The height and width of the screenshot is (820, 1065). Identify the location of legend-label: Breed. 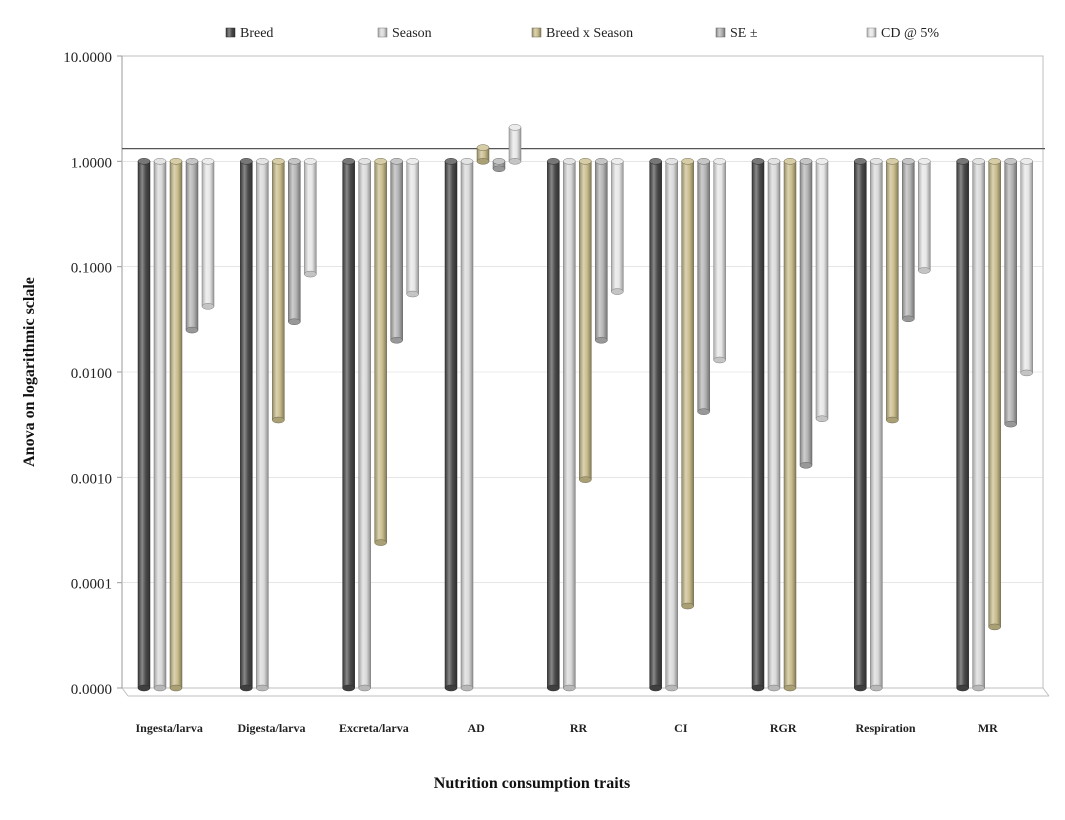
(256, 33).